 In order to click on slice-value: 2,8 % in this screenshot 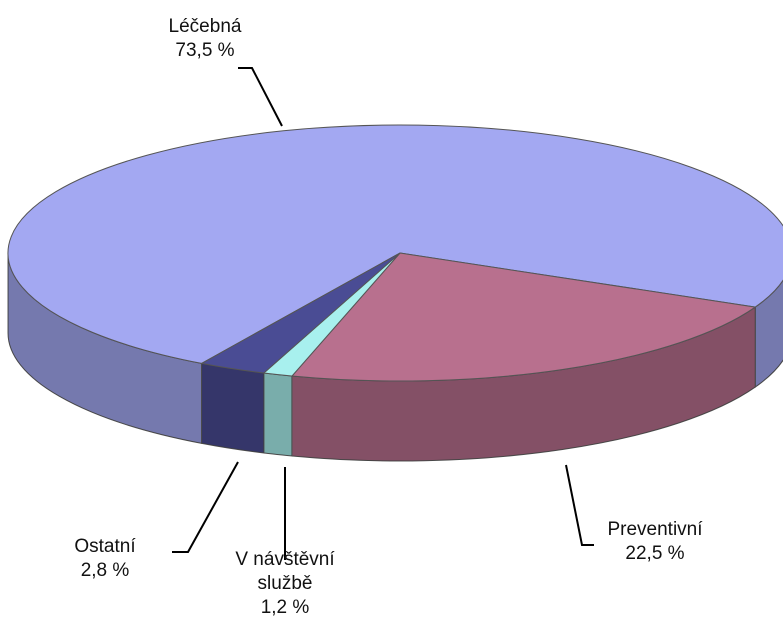, I will do `click(105, 570)`.